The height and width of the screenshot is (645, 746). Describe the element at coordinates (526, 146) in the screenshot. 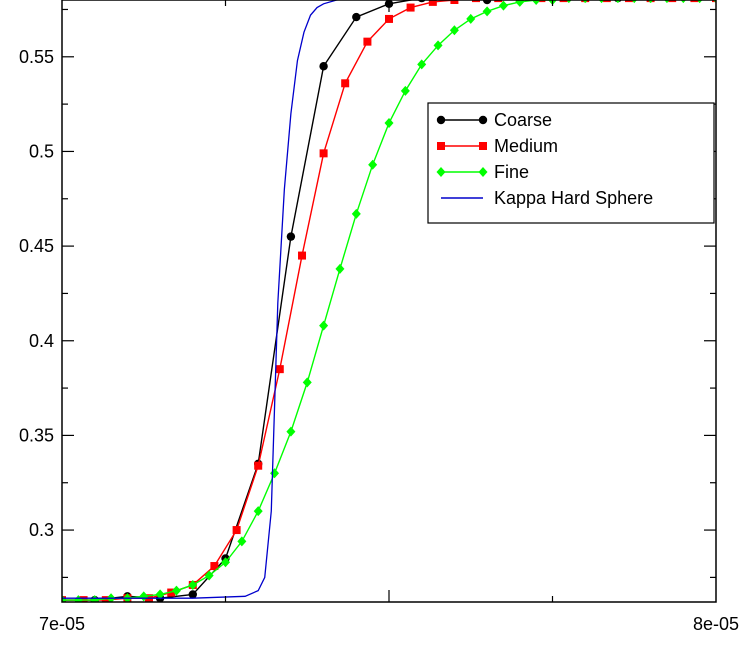

I see `legend-label: Medium` at that location.